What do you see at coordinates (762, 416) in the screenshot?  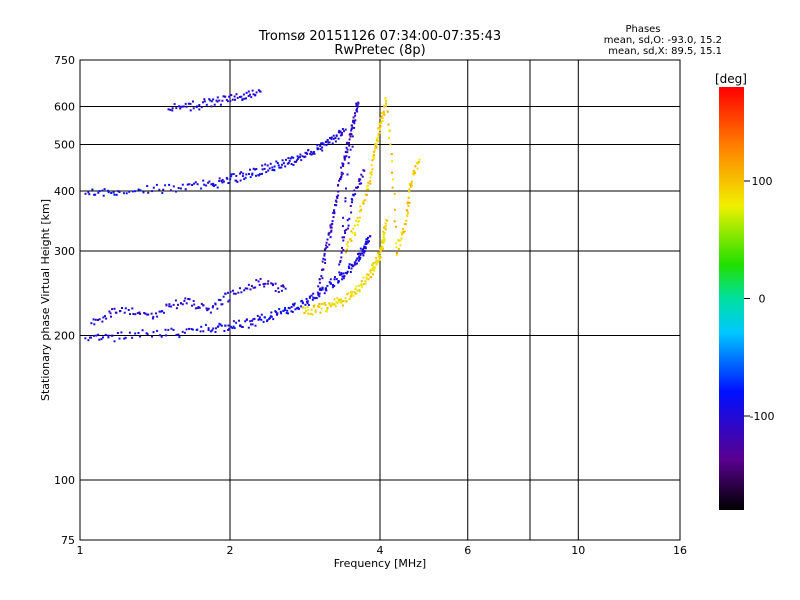 I see `colorbar-tick-label: -100` at bounding box center [762, 416].